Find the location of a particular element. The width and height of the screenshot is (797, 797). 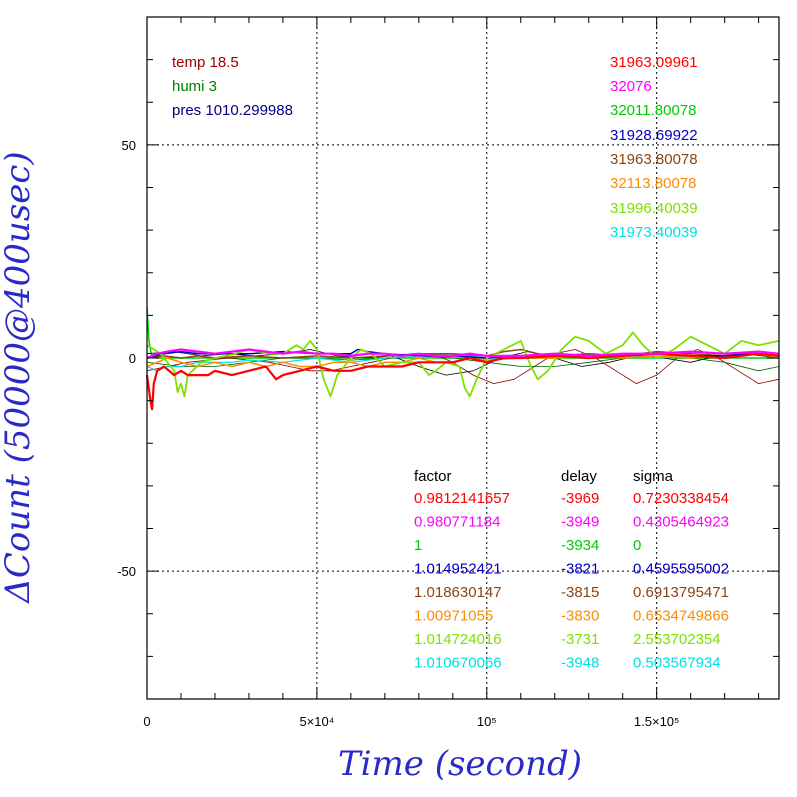

x-tick-label: 0 is located at coordinates (146, 721).